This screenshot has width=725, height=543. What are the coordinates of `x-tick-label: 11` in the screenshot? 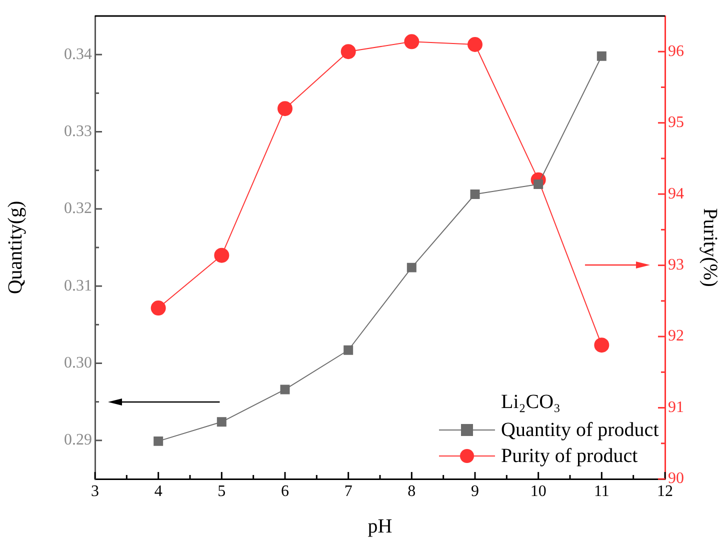 It's located at (602, 491).